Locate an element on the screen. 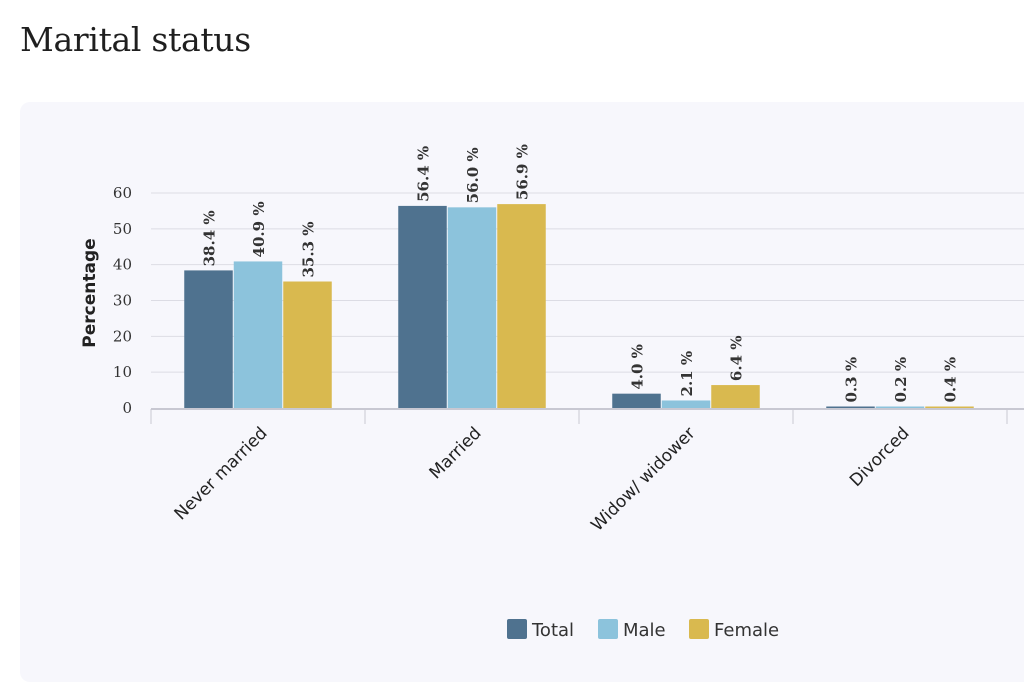 This screenshot has height=682, width=1024. legend-label: Male is located at coordinates (644, 630).